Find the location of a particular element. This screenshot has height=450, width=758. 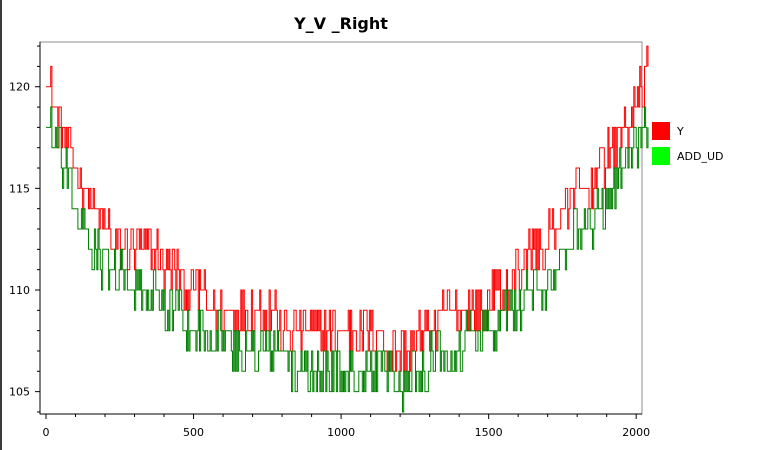

x-tick-label: 1000 is located at coordinates (341, 432).